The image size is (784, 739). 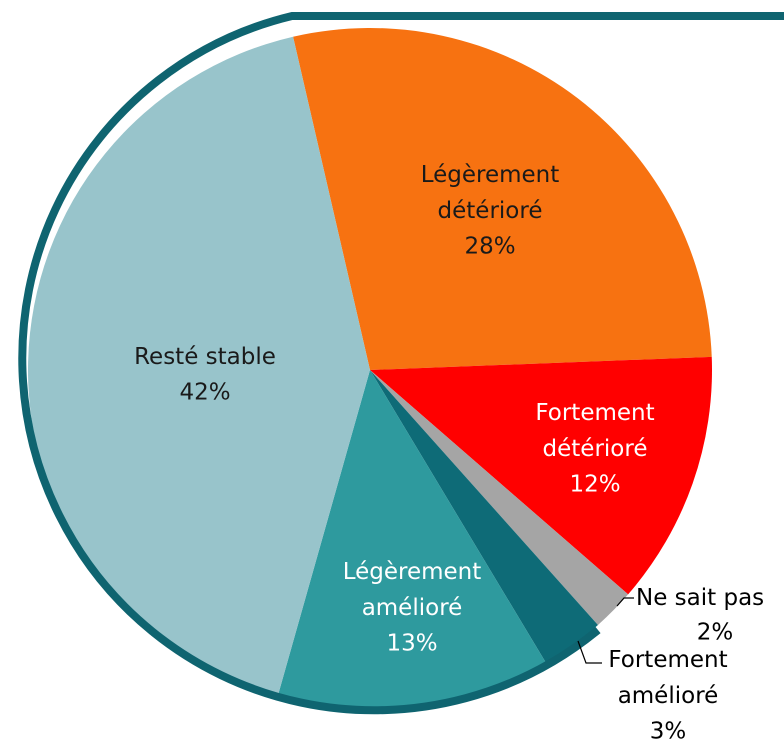 What do you see at coordinates (411, 644) in the screenshot?
I see `value-label: 13%` at bounding box center [411, 644].